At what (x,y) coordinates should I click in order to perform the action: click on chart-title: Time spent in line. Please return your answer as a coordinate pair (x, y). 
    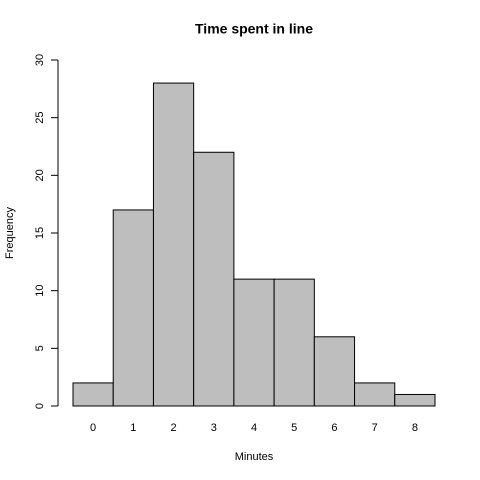
    Looking at the image, I should click on (254, 29).